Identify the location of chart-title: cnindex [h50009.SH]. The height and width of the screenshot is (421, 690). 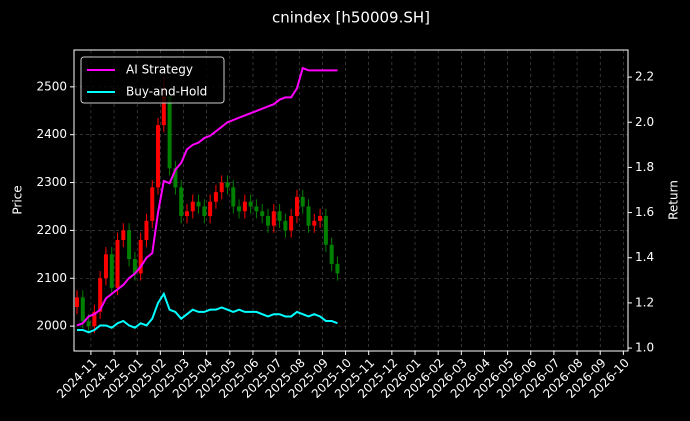
(351, 18).